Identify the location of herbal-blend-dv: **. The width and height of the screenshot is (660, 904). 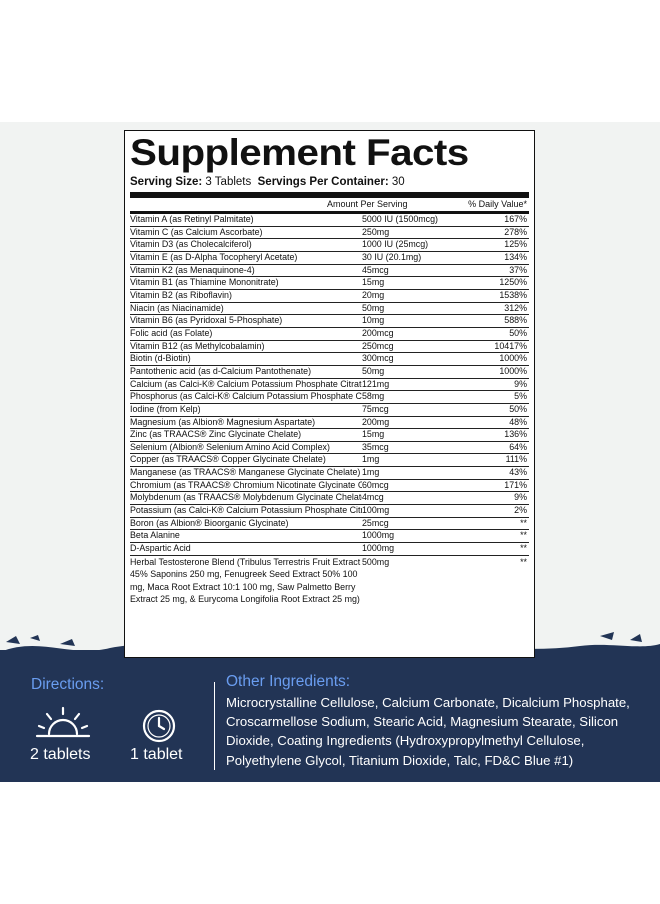
(523, 561).